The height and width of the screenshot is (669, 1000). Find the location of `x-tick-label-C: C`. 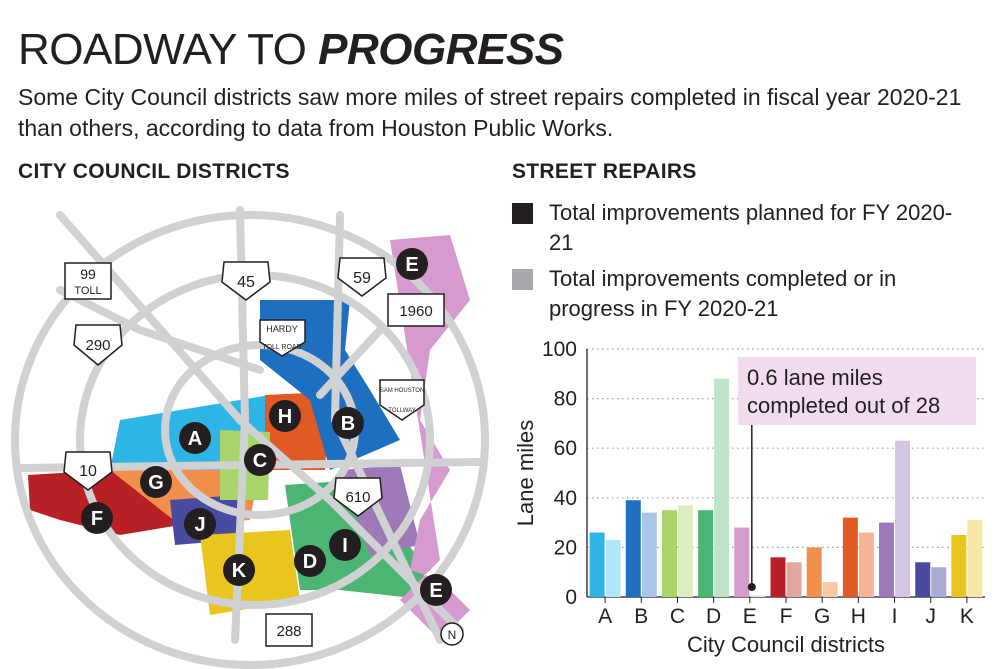

x-tick-label-C: C is located at coordinates (677, 616).